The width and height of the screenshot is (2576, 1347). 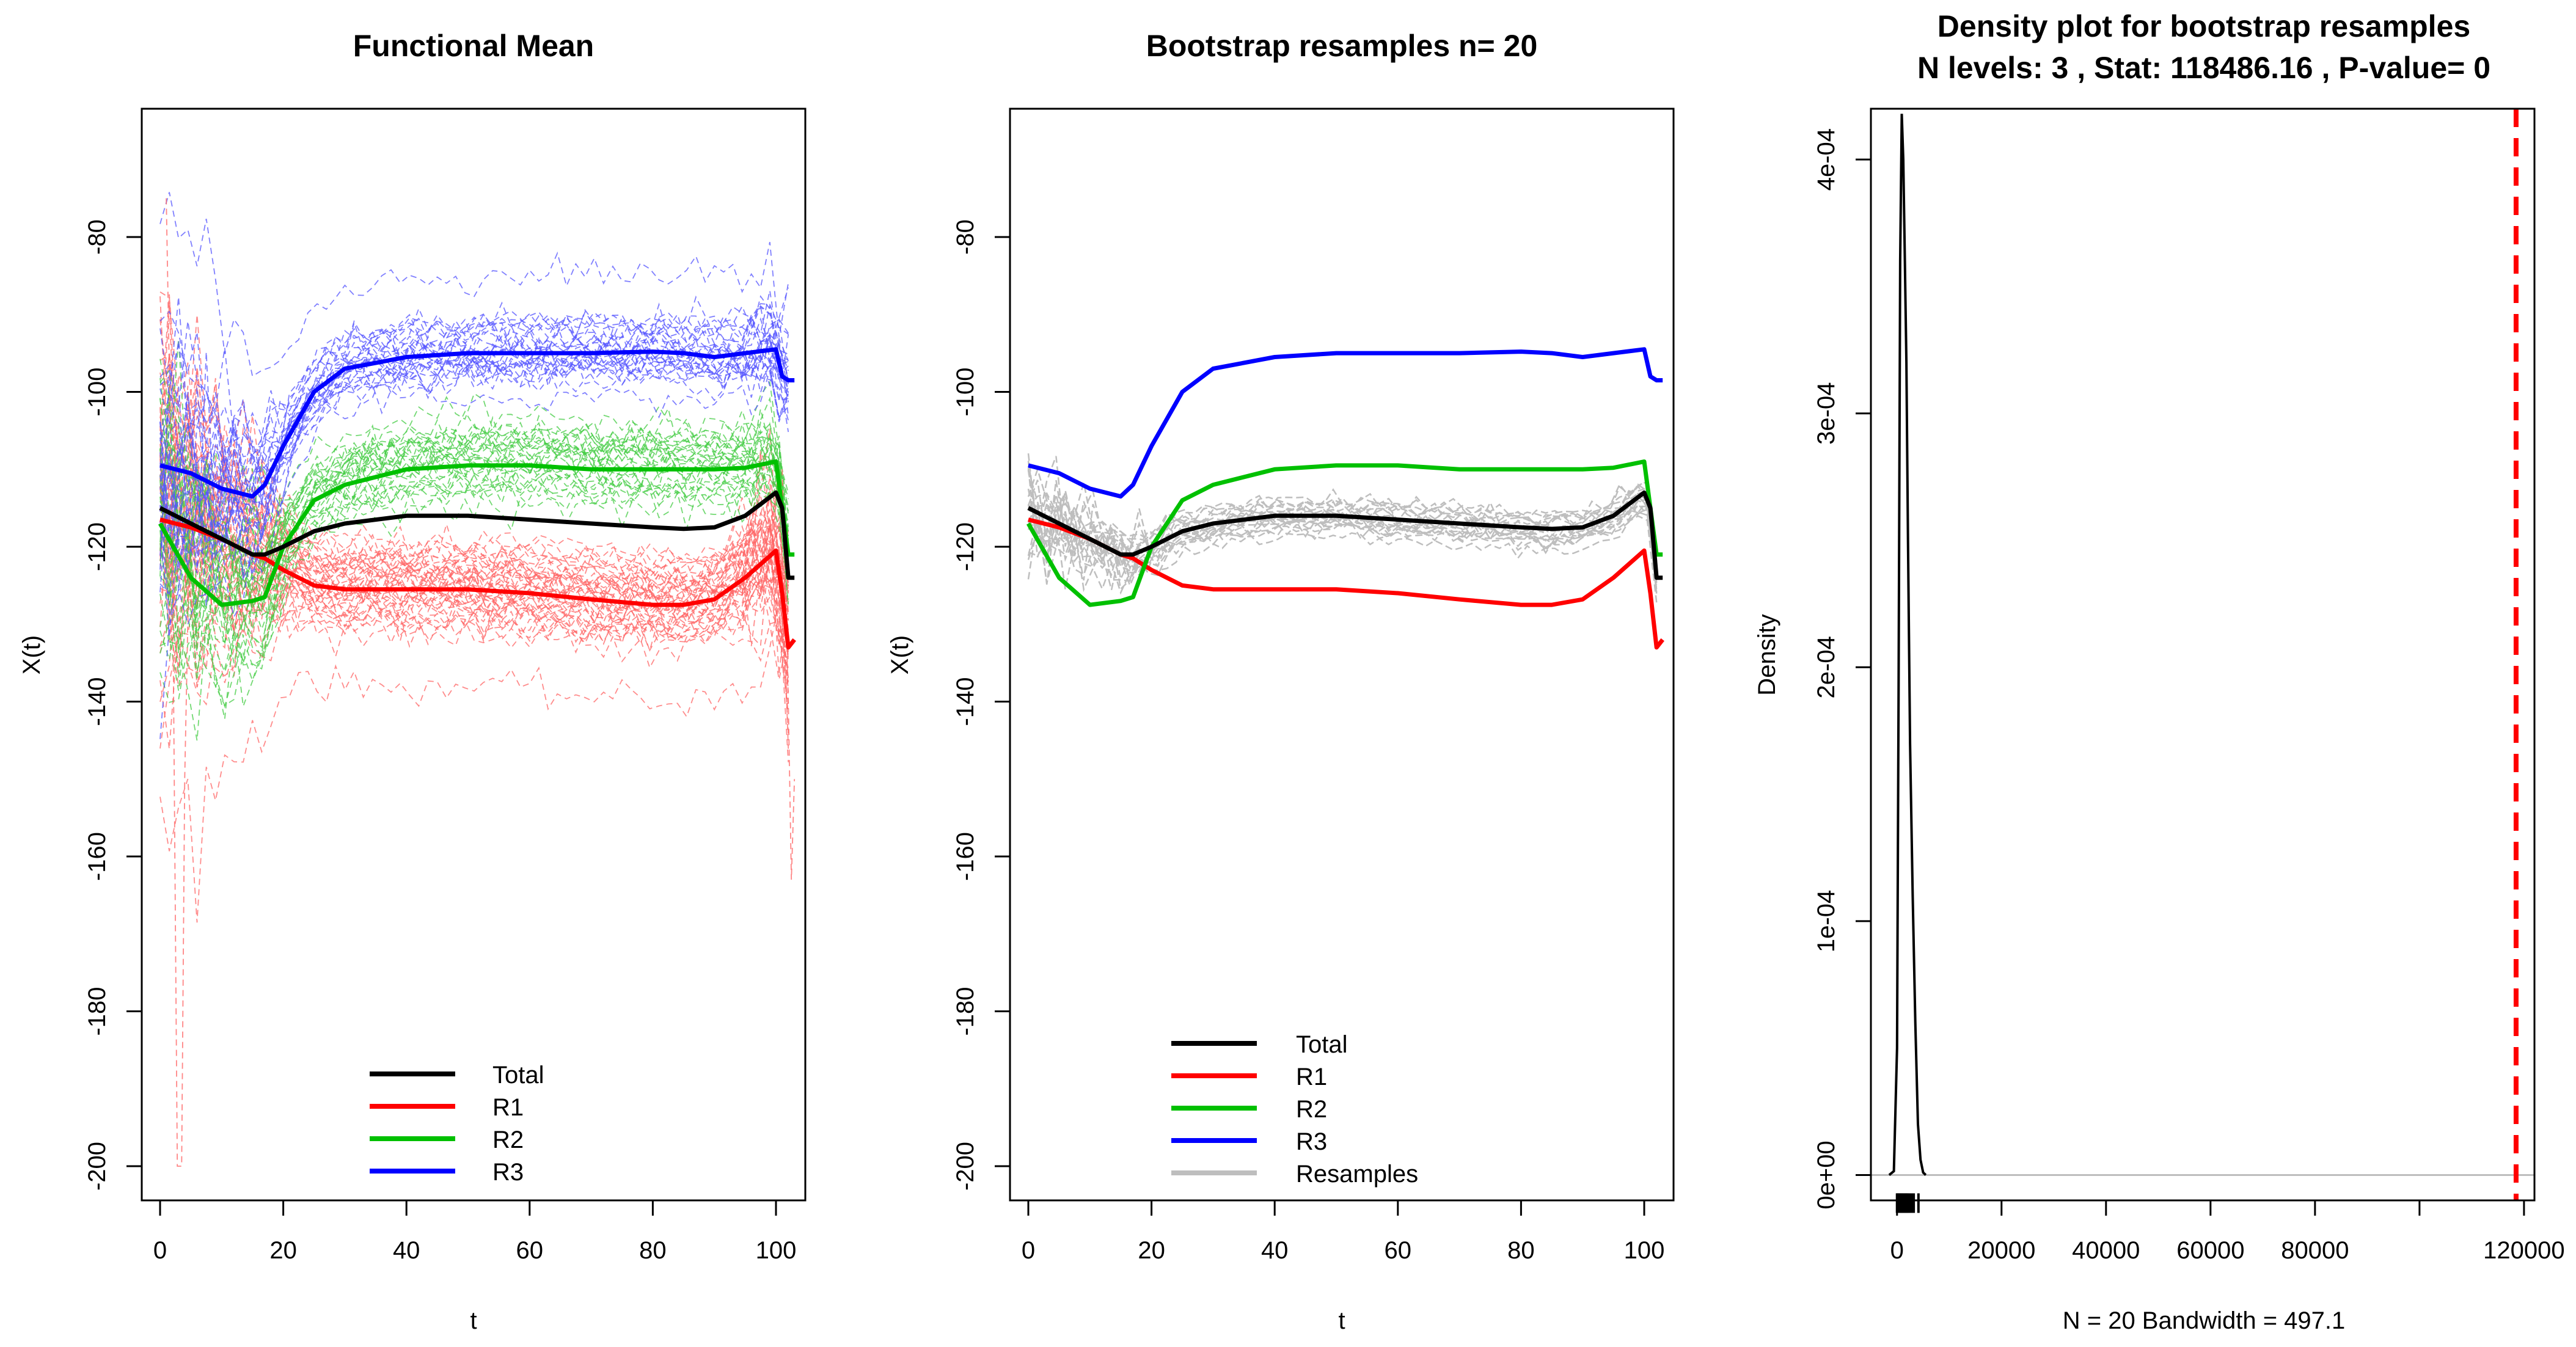 I want to click on panel3-xtick-label: 120000, so click(x=2523, y=1250).